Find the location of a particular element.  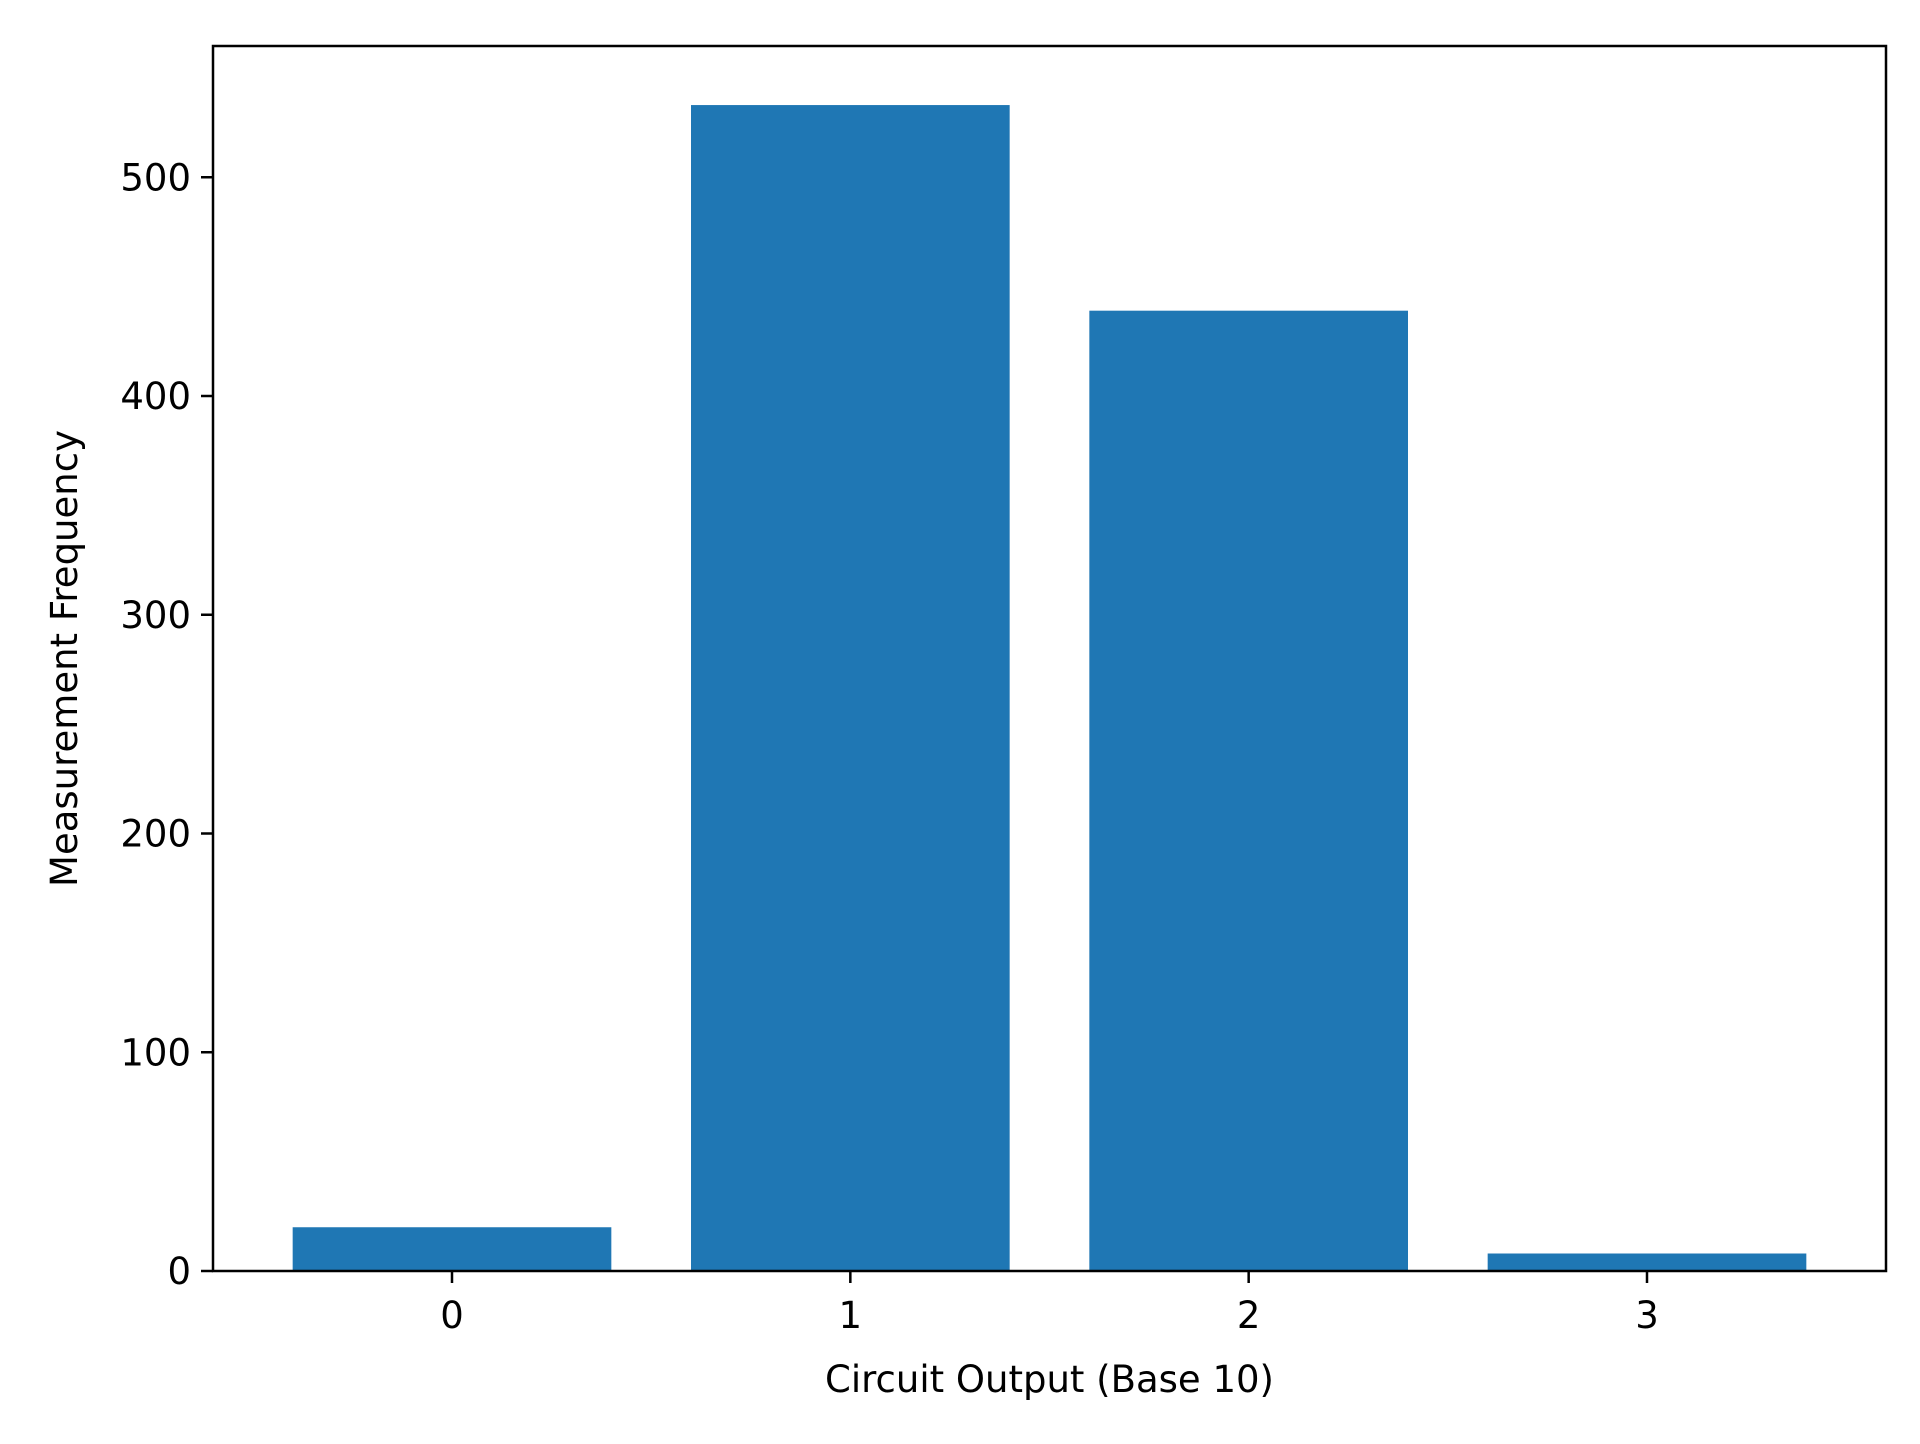

x-tick-label-1: 1 is located at coordinates (851, 1315).